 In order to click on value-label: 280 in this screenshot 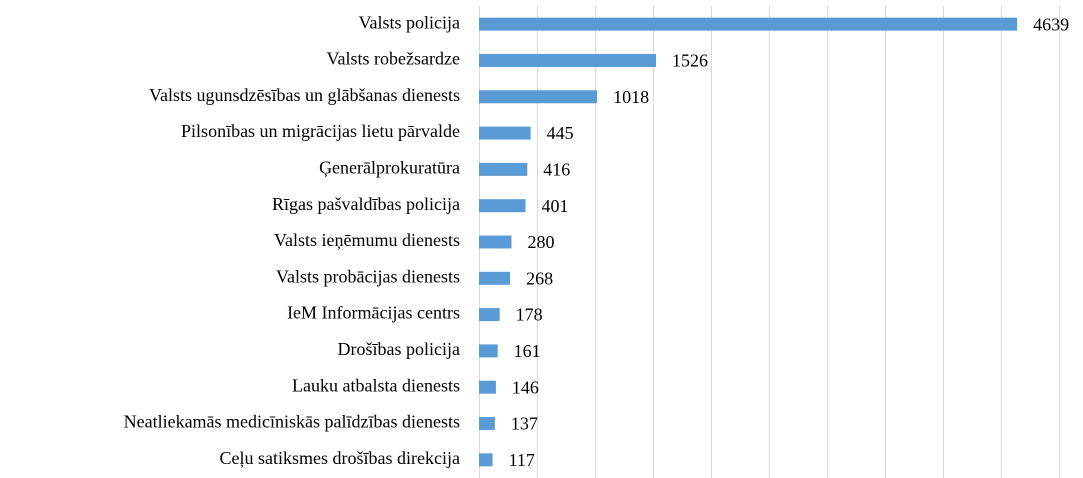, I will do `click(540, 242)`.